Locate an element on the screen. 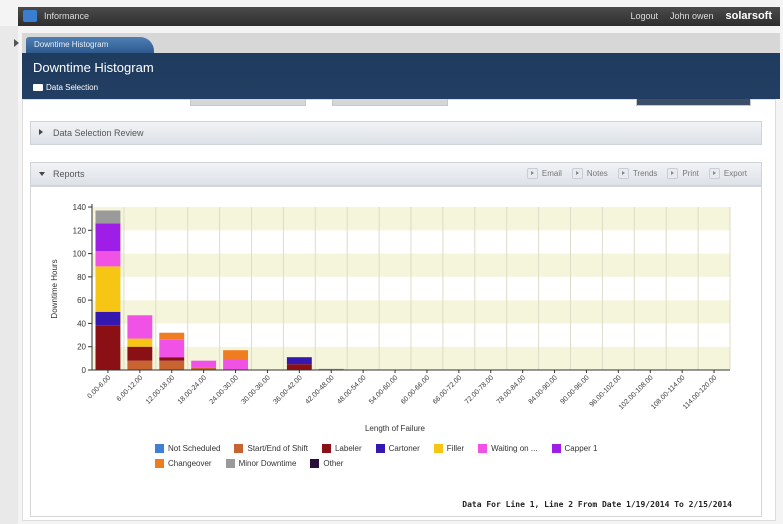 The width and height of the screenshot is (783, 524). logout-link: Logout is located at coordinates (644, 16).